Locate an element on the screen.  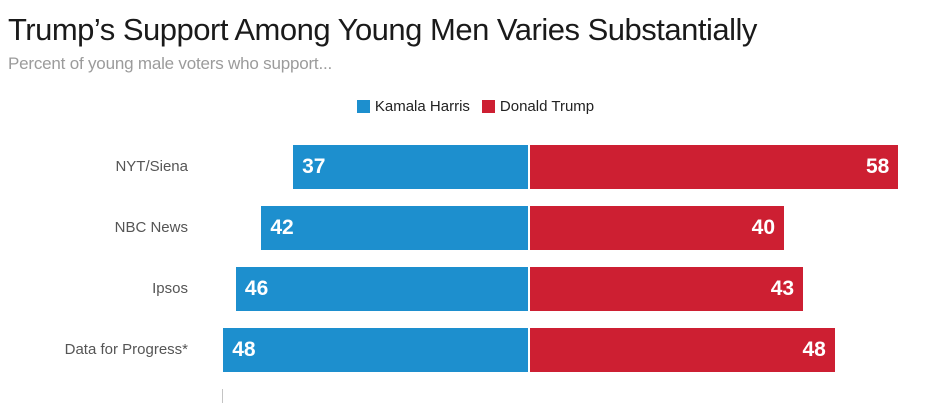
trump-value-label: 48 is located at coordinates (814, 349).